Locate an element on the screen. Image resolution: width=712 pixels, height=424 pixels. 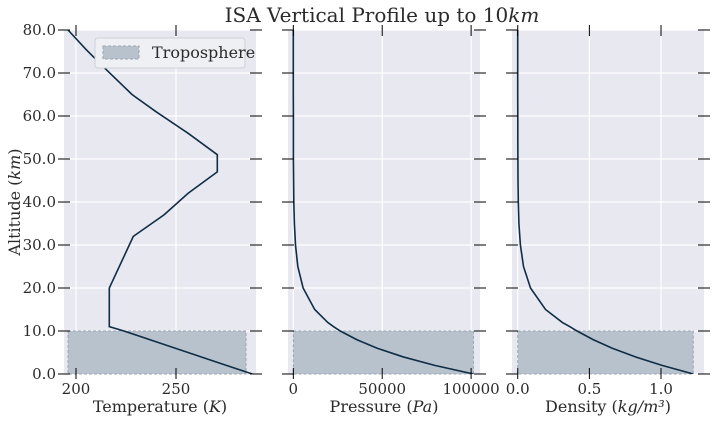
x-axis-label: Temperature (K) is located at coordinates (160, 406).